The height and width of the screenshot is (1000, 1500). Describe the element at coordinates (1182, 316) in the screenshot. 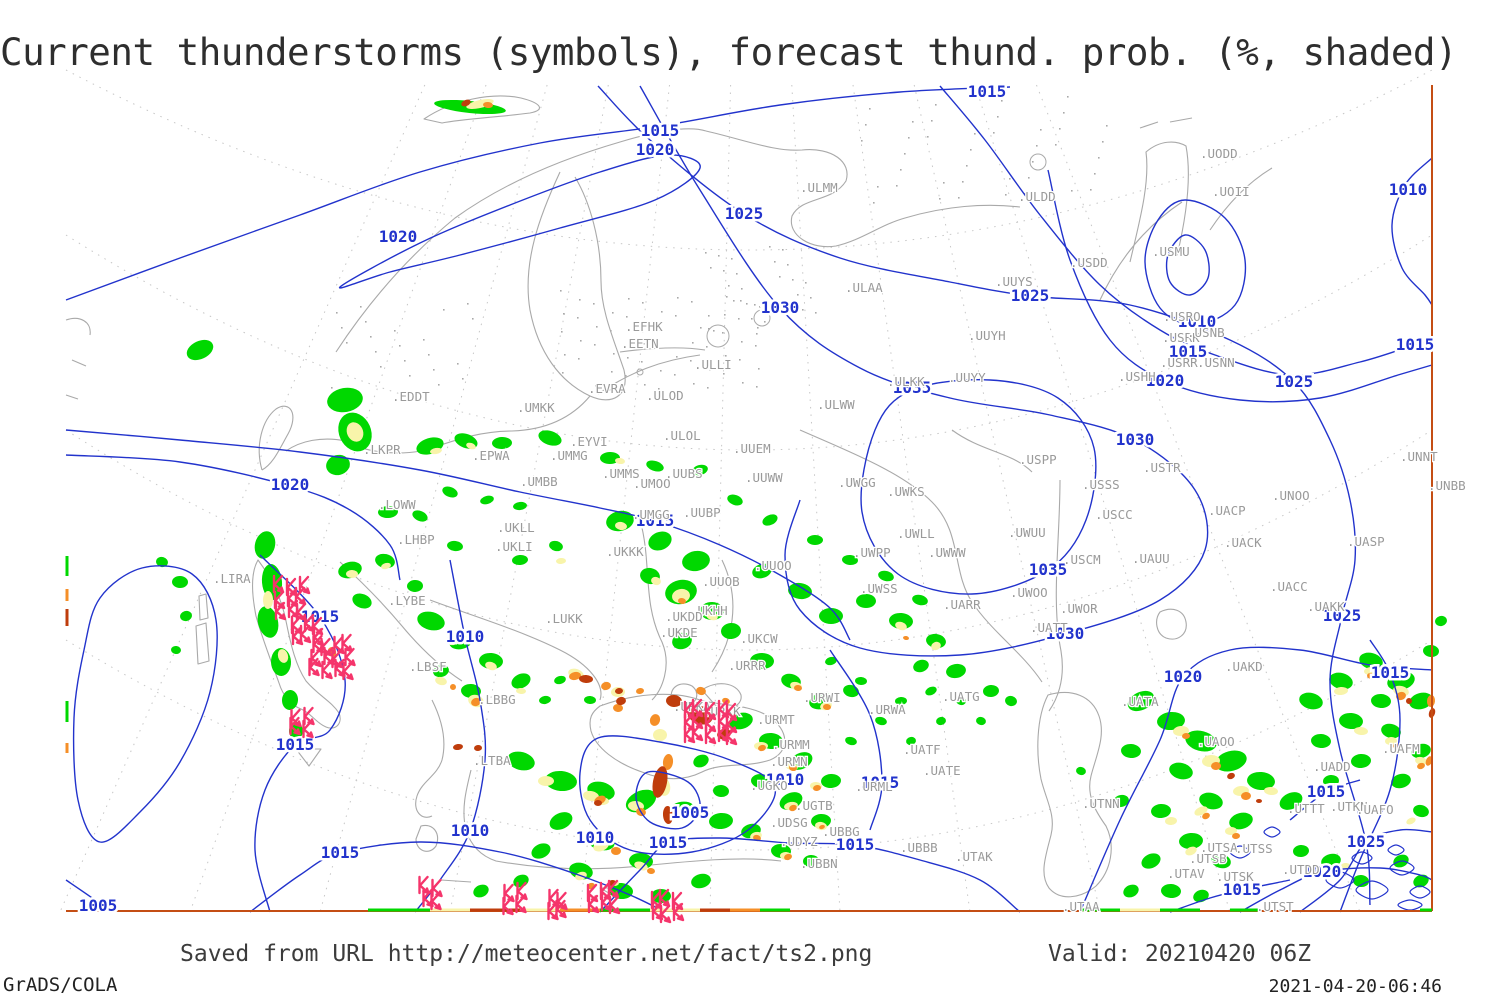

I see `station-id-label: .USRO` at that location.